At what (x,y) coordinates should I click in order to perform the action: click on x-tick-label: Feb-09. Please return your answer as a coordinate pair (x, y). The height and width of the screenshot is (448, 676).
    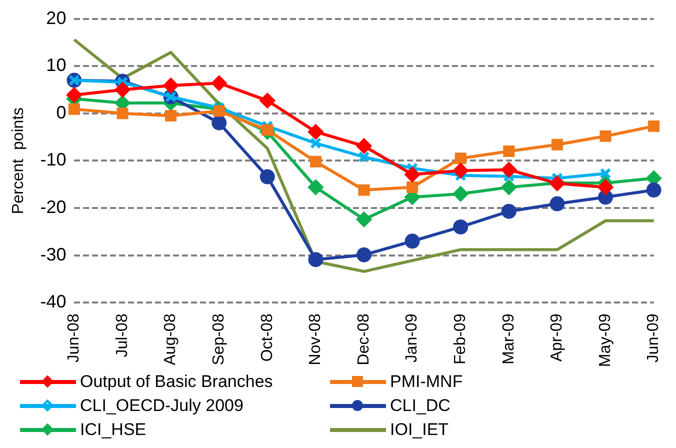
    Looking at the image, I should click on (461, 339).